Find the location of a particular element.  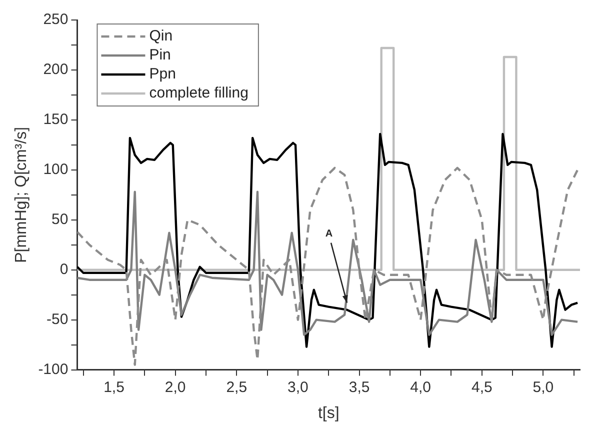

legend-label: complete filling is located at coordinates (198, 93).